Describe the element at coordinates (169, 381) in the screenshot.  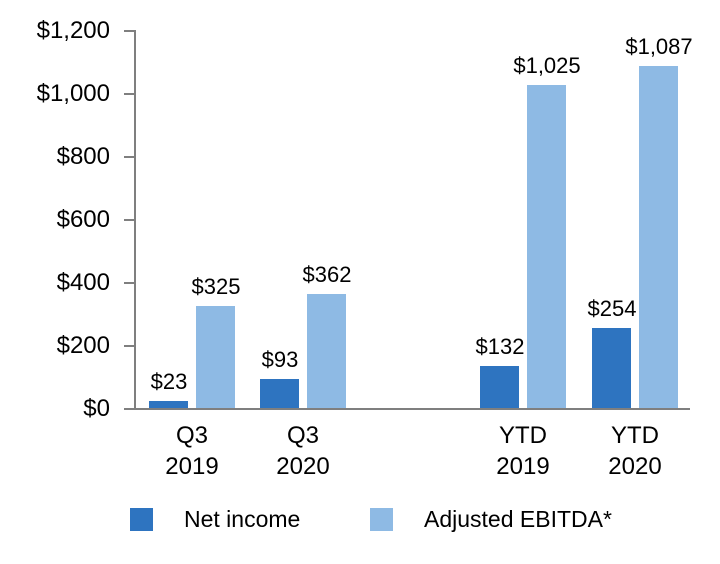
I see `bar-value-label: $23` at that location.